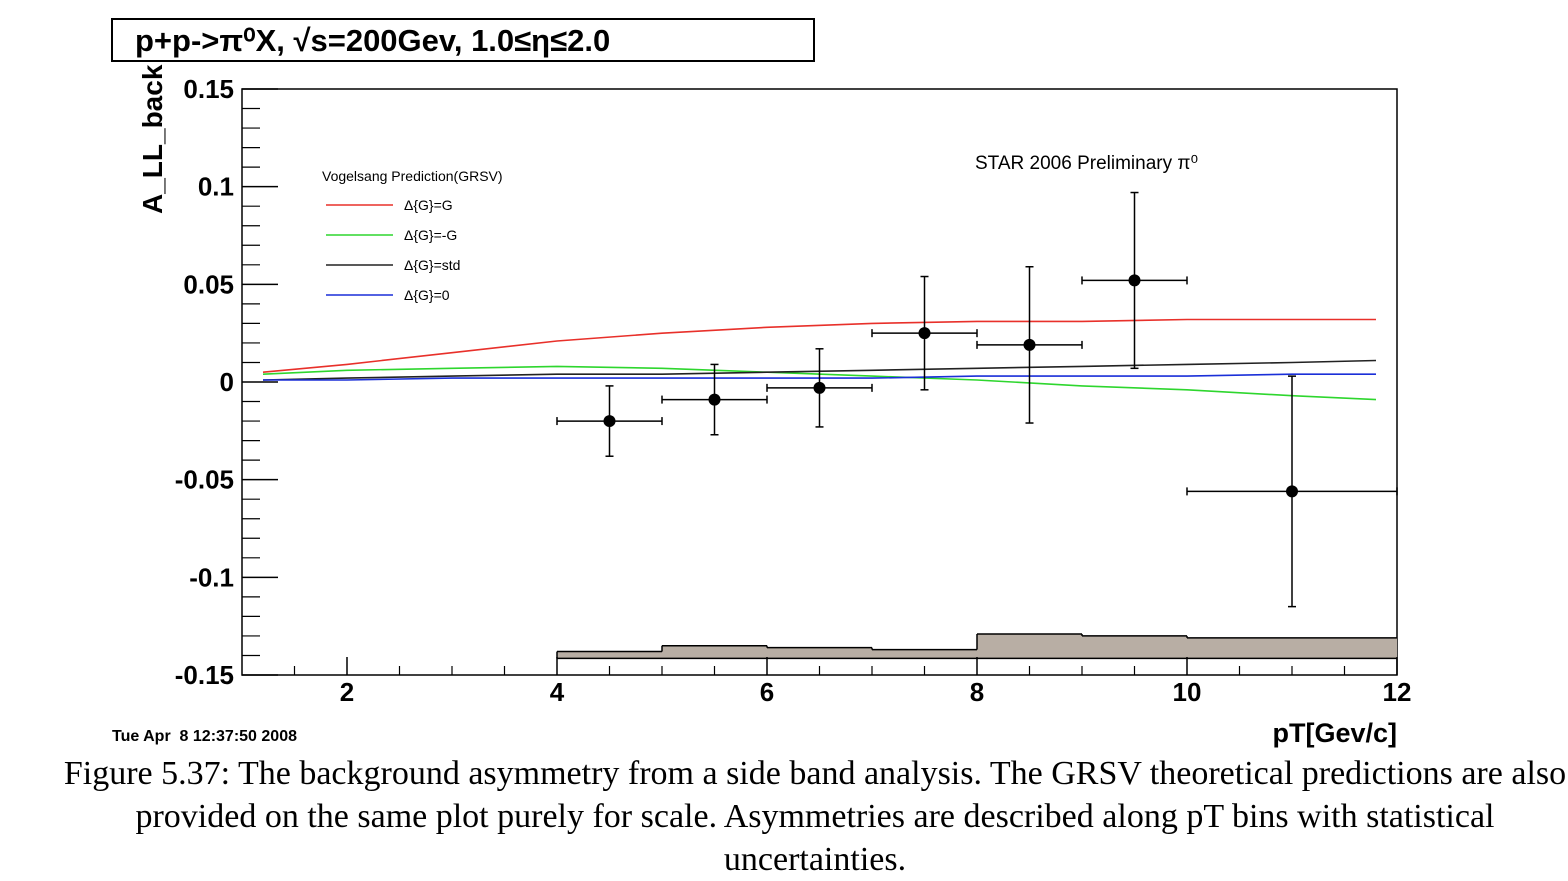  Describe the element at coordinates (227, 382) in the screenshot. I see `y-tick-label: 0` at that location.